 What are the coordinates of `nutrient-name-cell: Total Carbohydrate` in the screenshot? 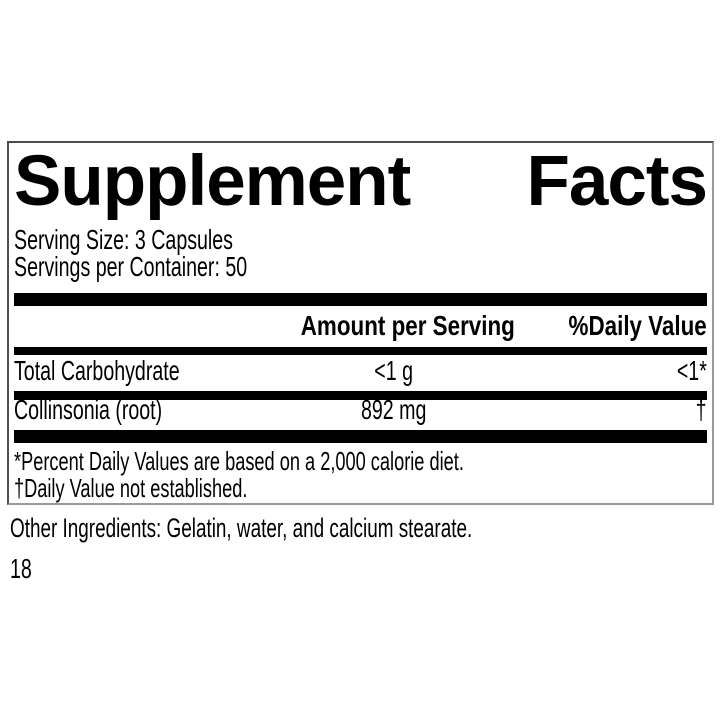 It's located at (144, 371).